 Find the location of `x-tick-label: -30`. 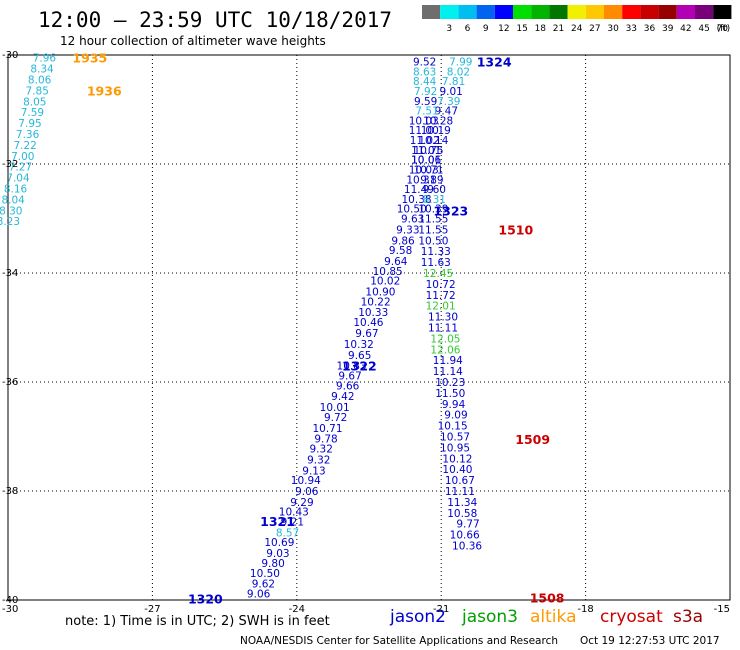

x-tick-label: -30 is located at coordinates (10, 609).